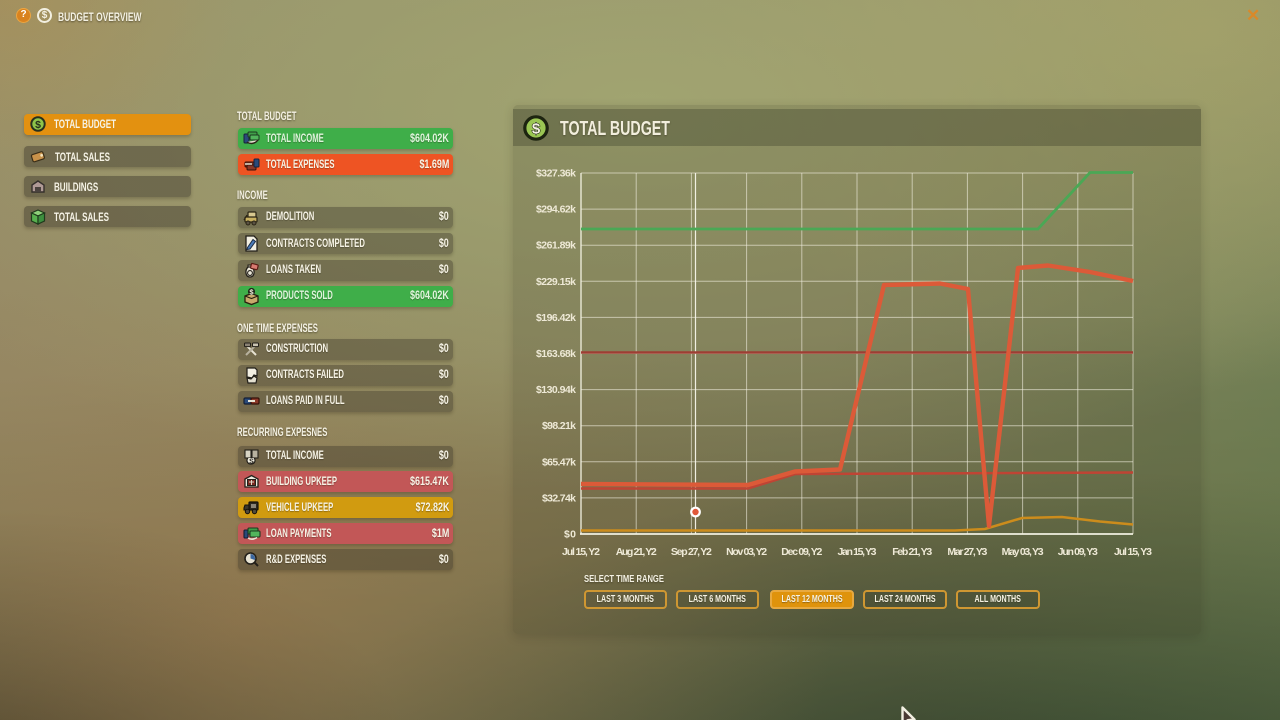 This screenshot has height=720, width=1280. Describe the element at coordinates (251, 461) in the screenshot. I see `svg-text: S` at that location.